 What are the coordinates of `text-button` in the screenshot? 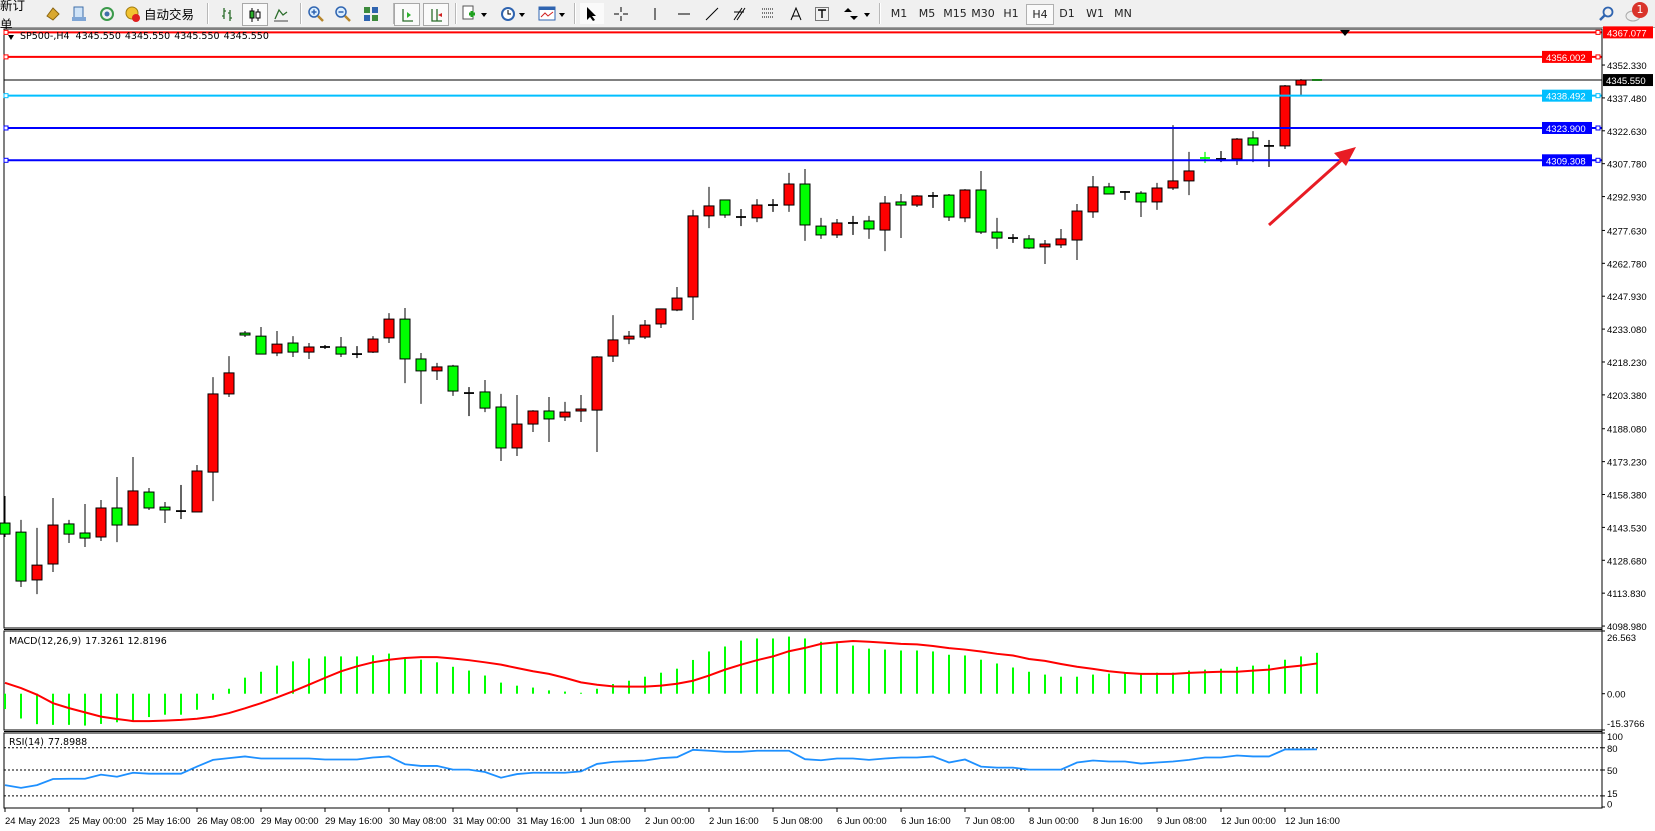 It's located at (796, 13).